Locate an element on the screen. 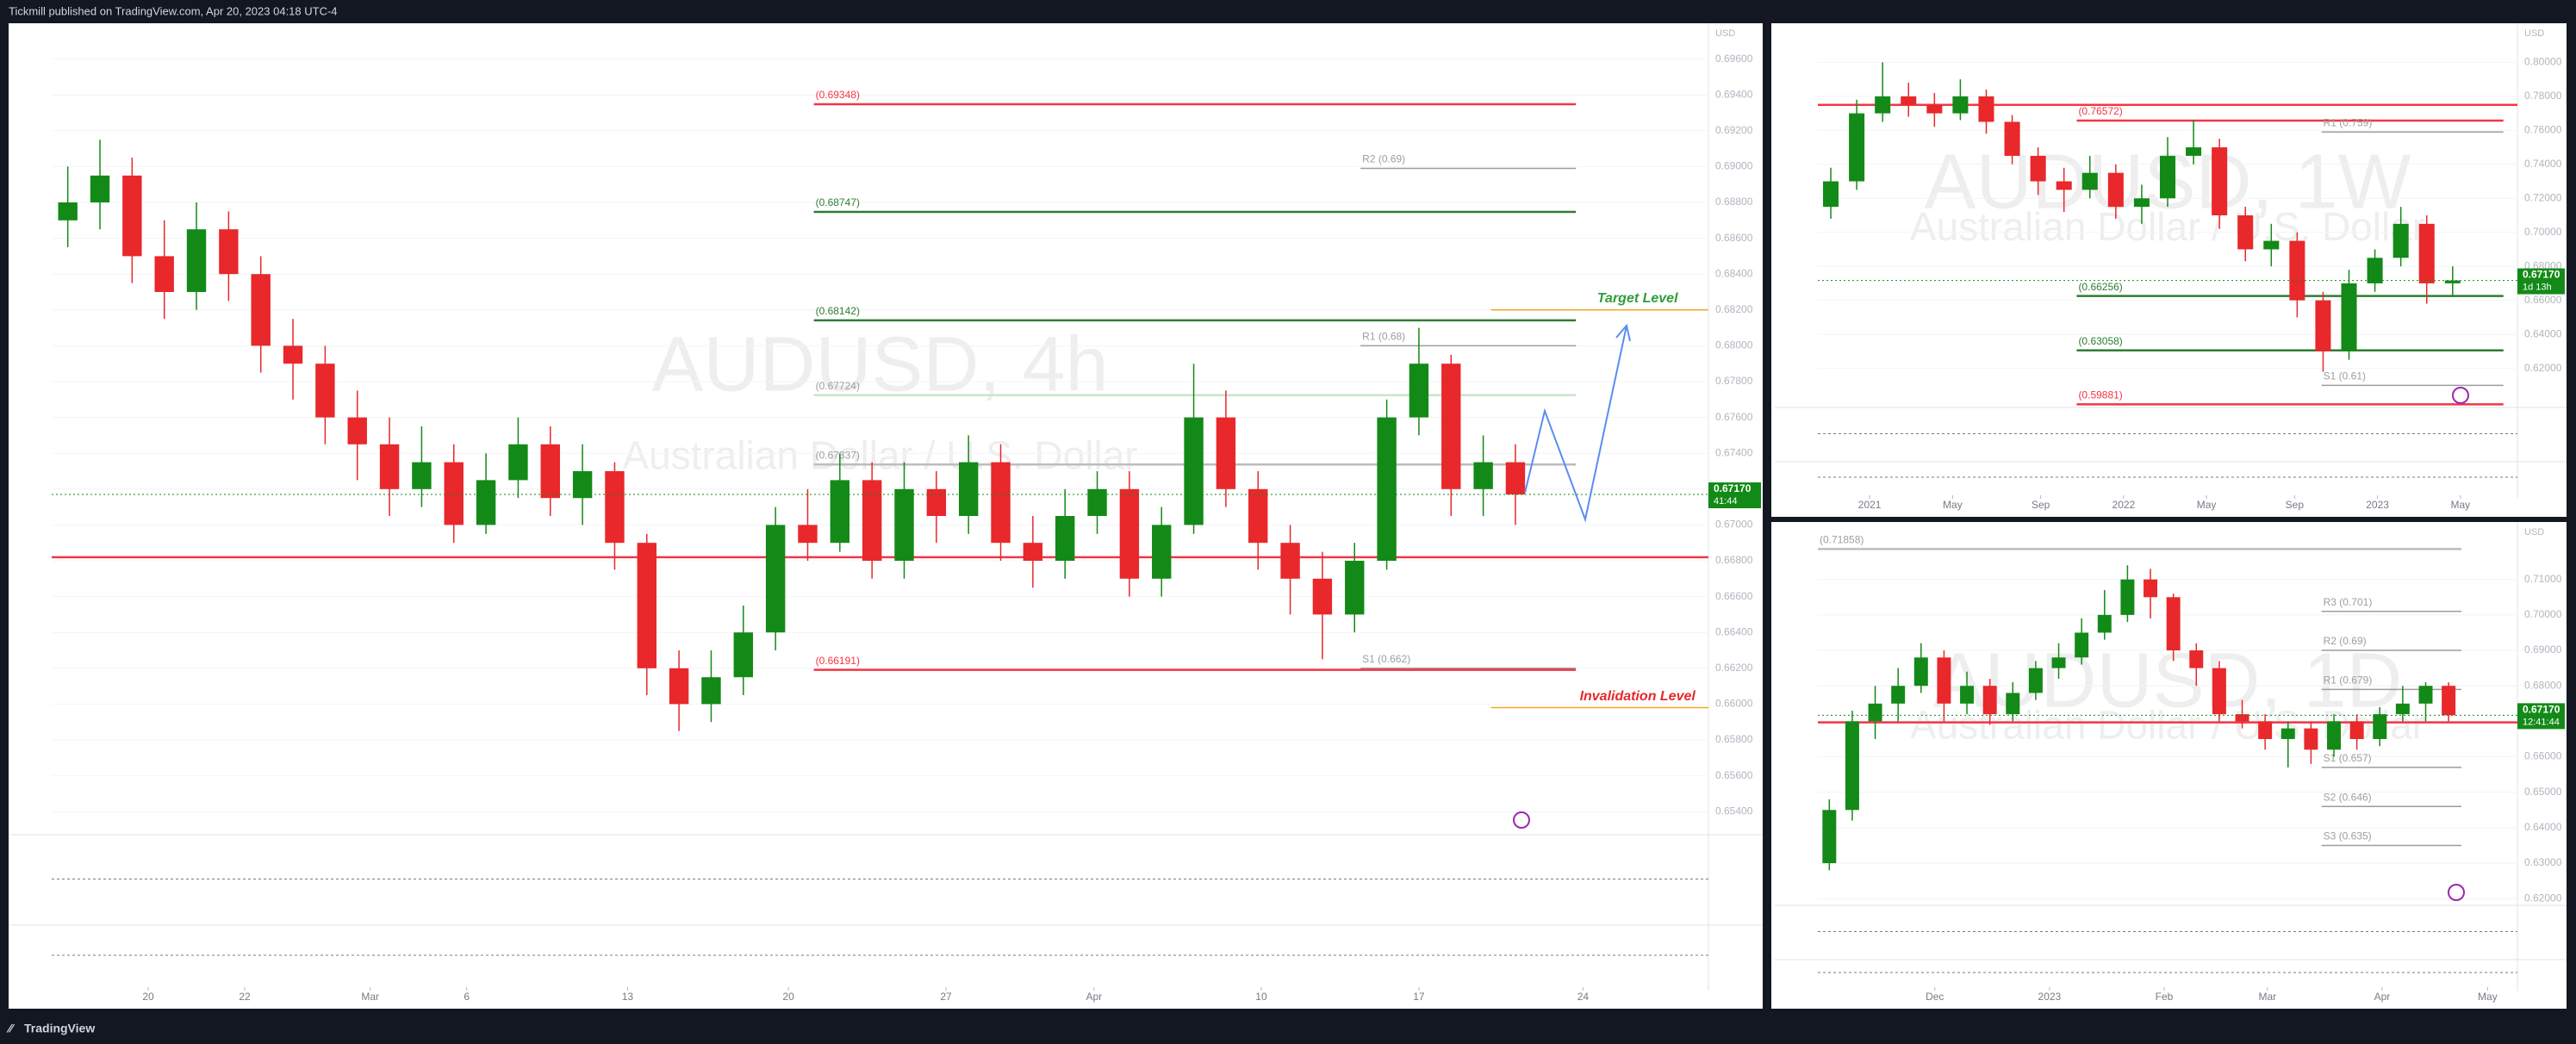 The height and width of the screenshot is (1044, 2576). x-tick-label: 10 is located at coordinates (1261, 997).